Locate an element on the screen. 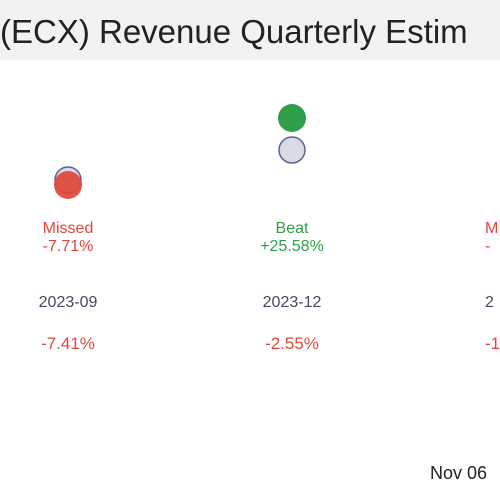  result-label: Missed is located at coordinates (68, 228).